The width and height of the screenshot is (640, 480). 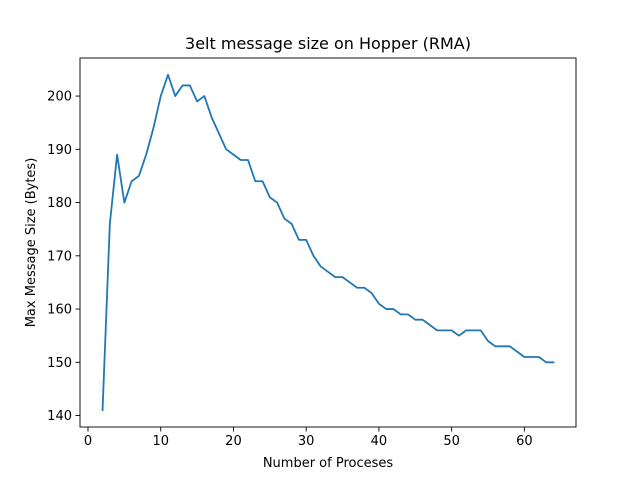 I want to click on y-tick-label: 180, so click(x=59, y=203).